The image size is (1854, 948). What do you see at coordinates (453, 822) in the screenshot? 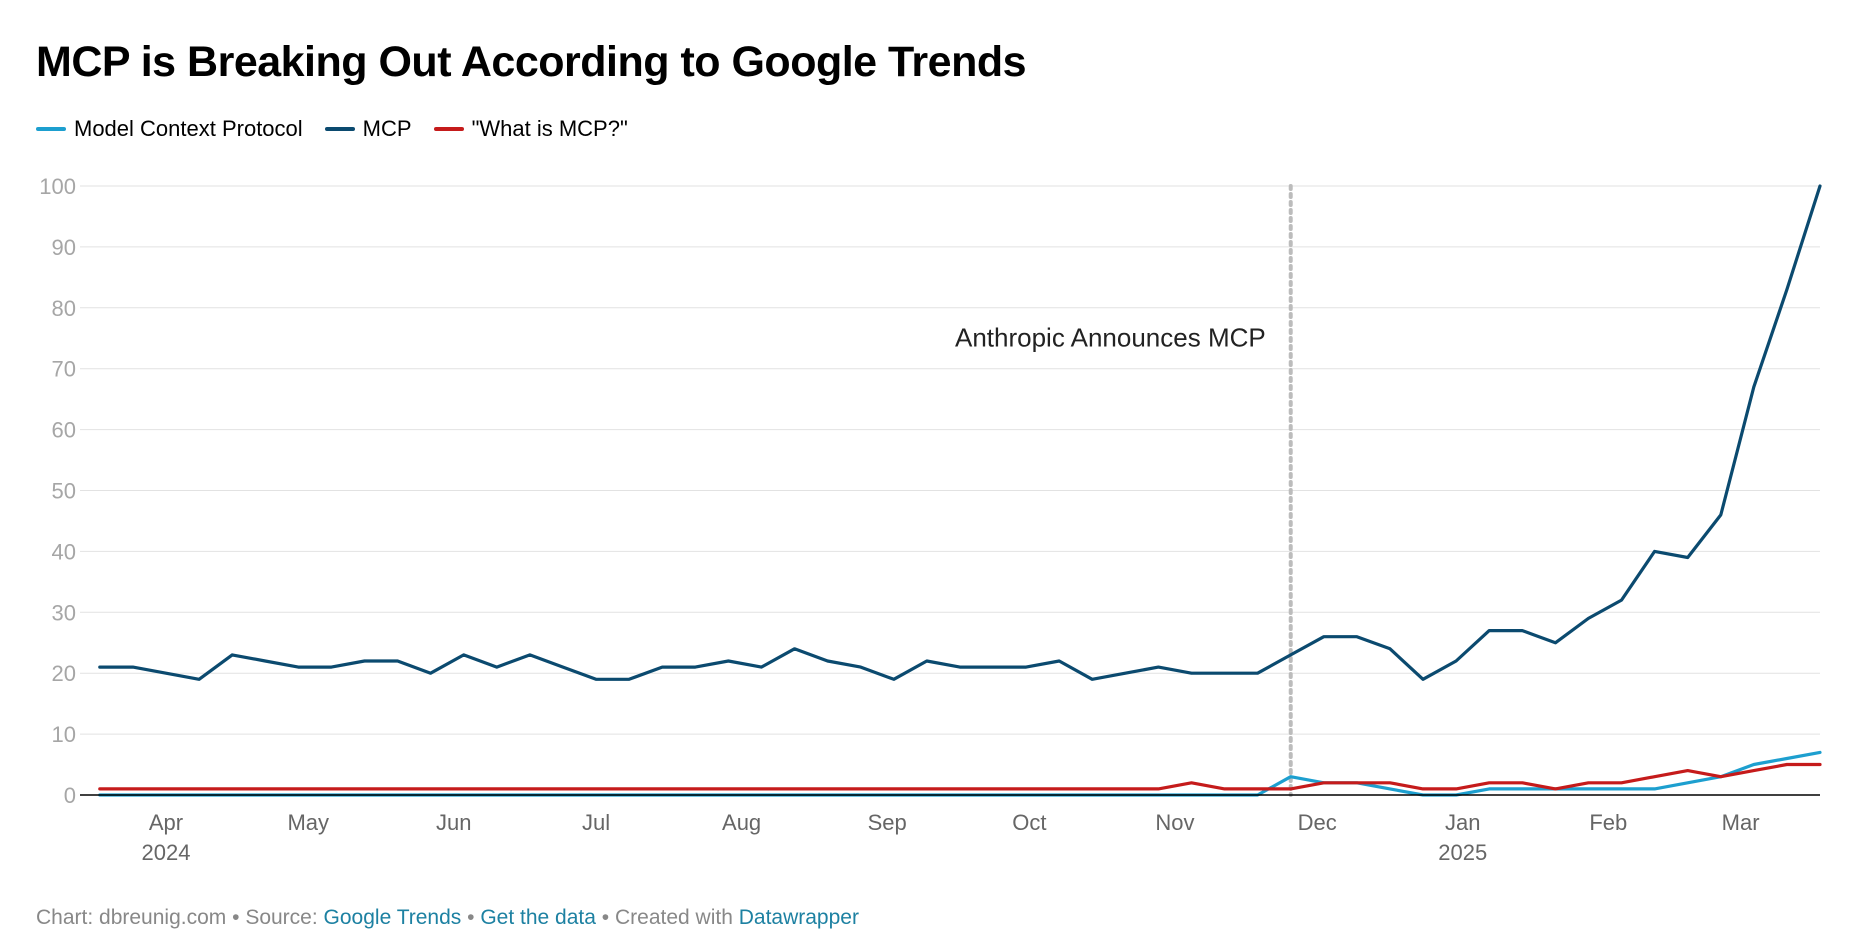
I see `x-tick-label: Jun` at bounding box center [453, 822].